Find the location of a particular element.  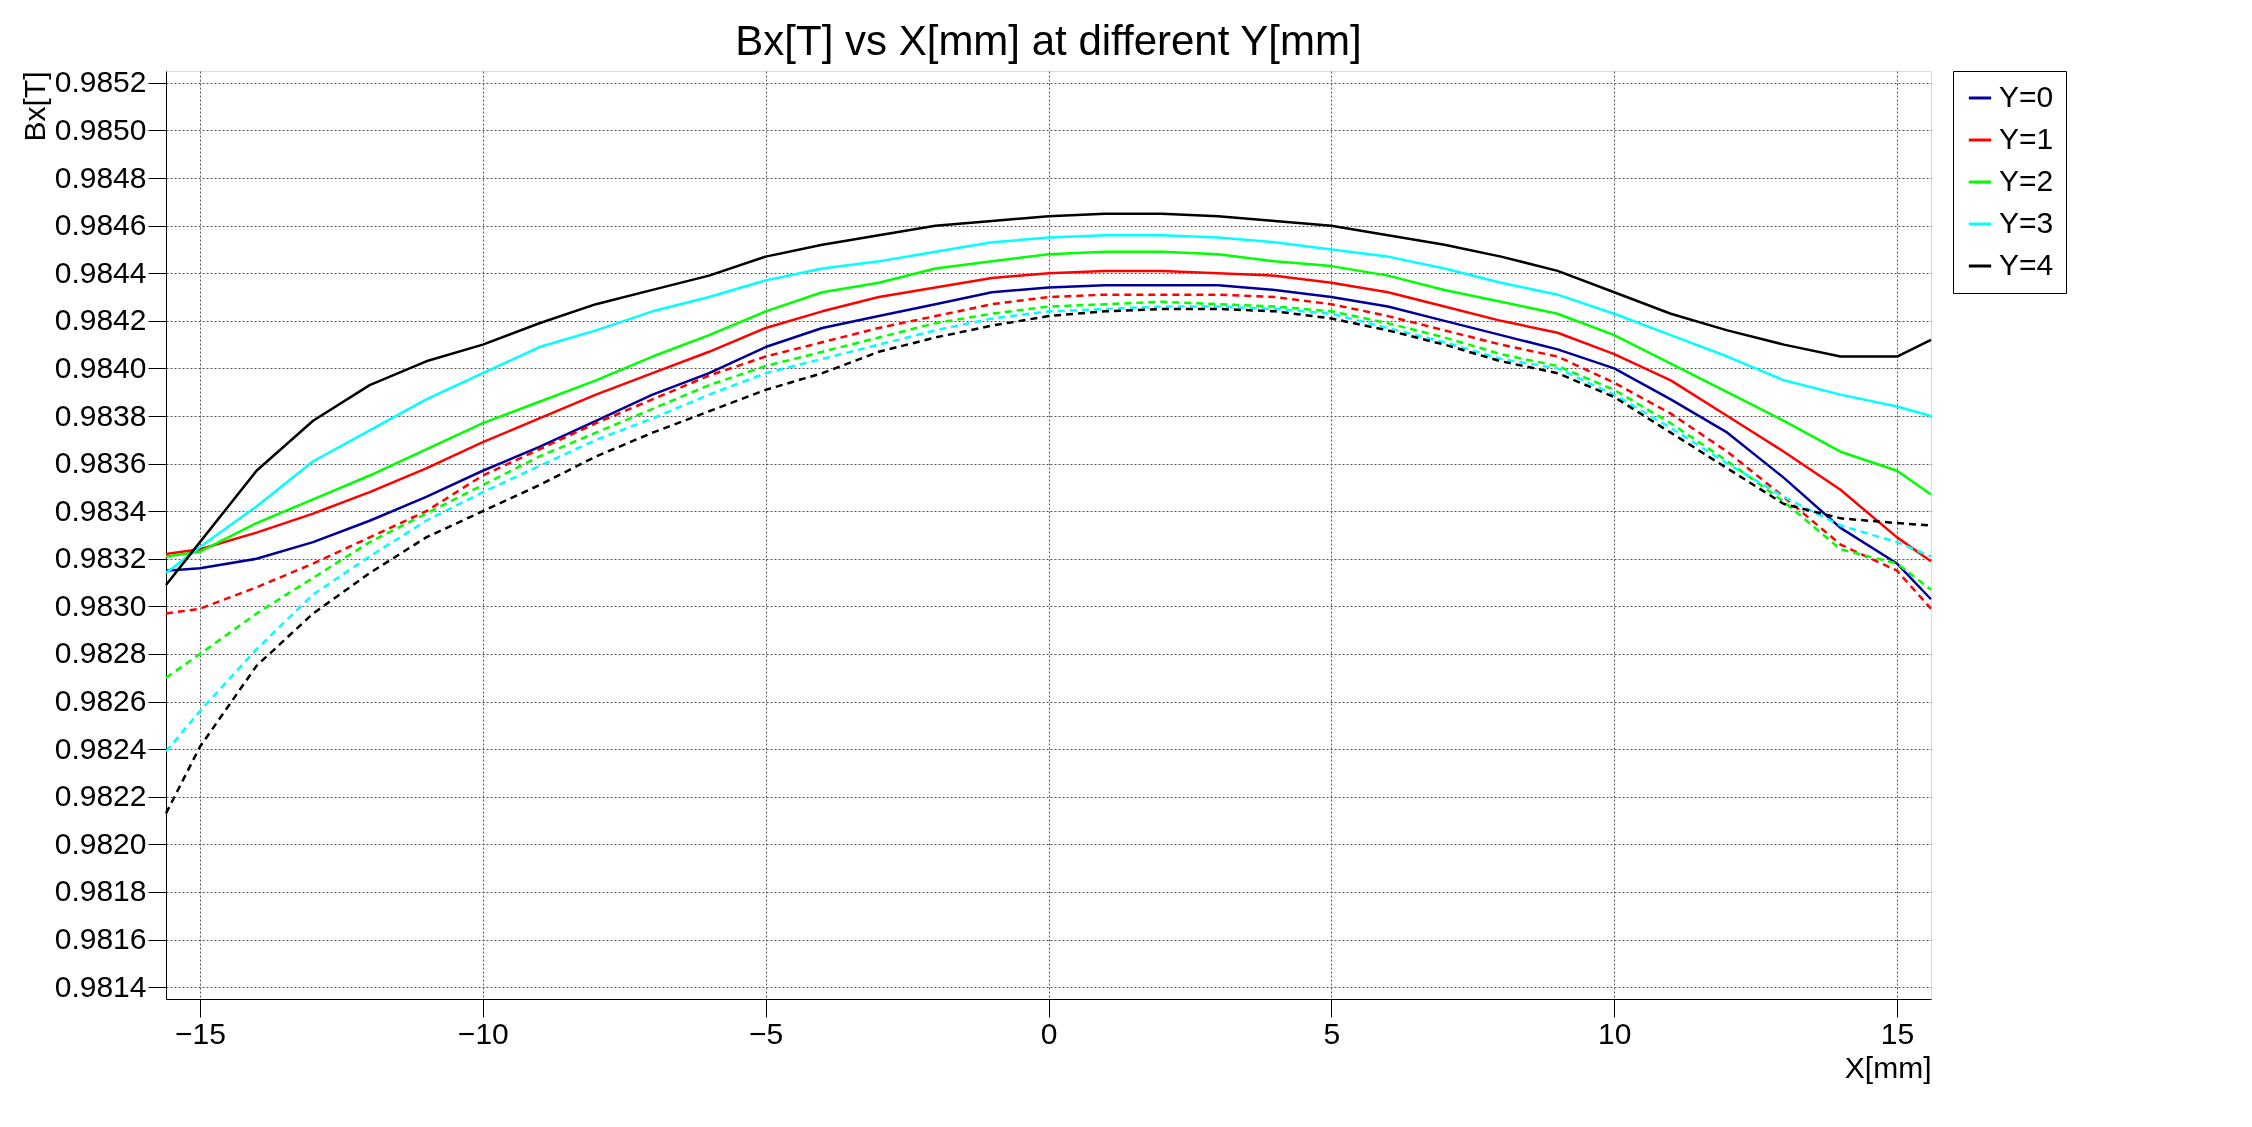

x-tick-label: 0 is located at coordinates (1049, 1033).